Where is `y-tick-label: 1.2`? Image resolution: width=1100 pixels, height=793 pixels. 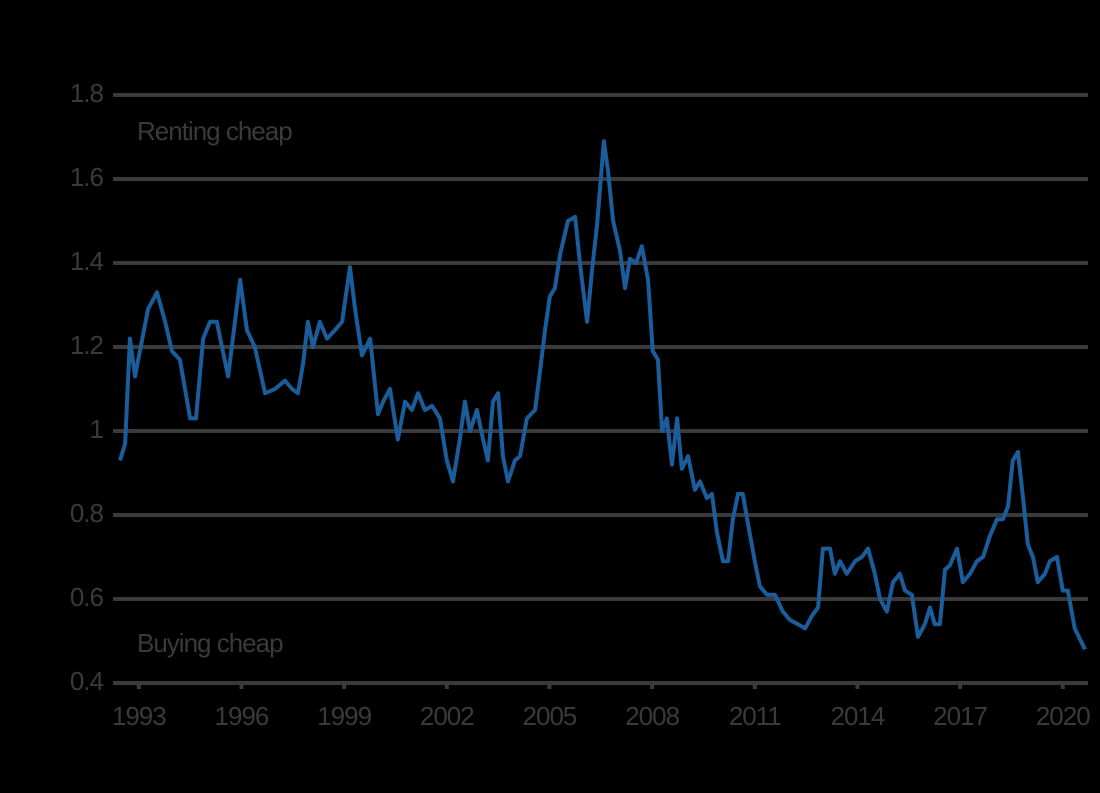
y-tick-label: 1.2 is located at coordinates (87, 345).